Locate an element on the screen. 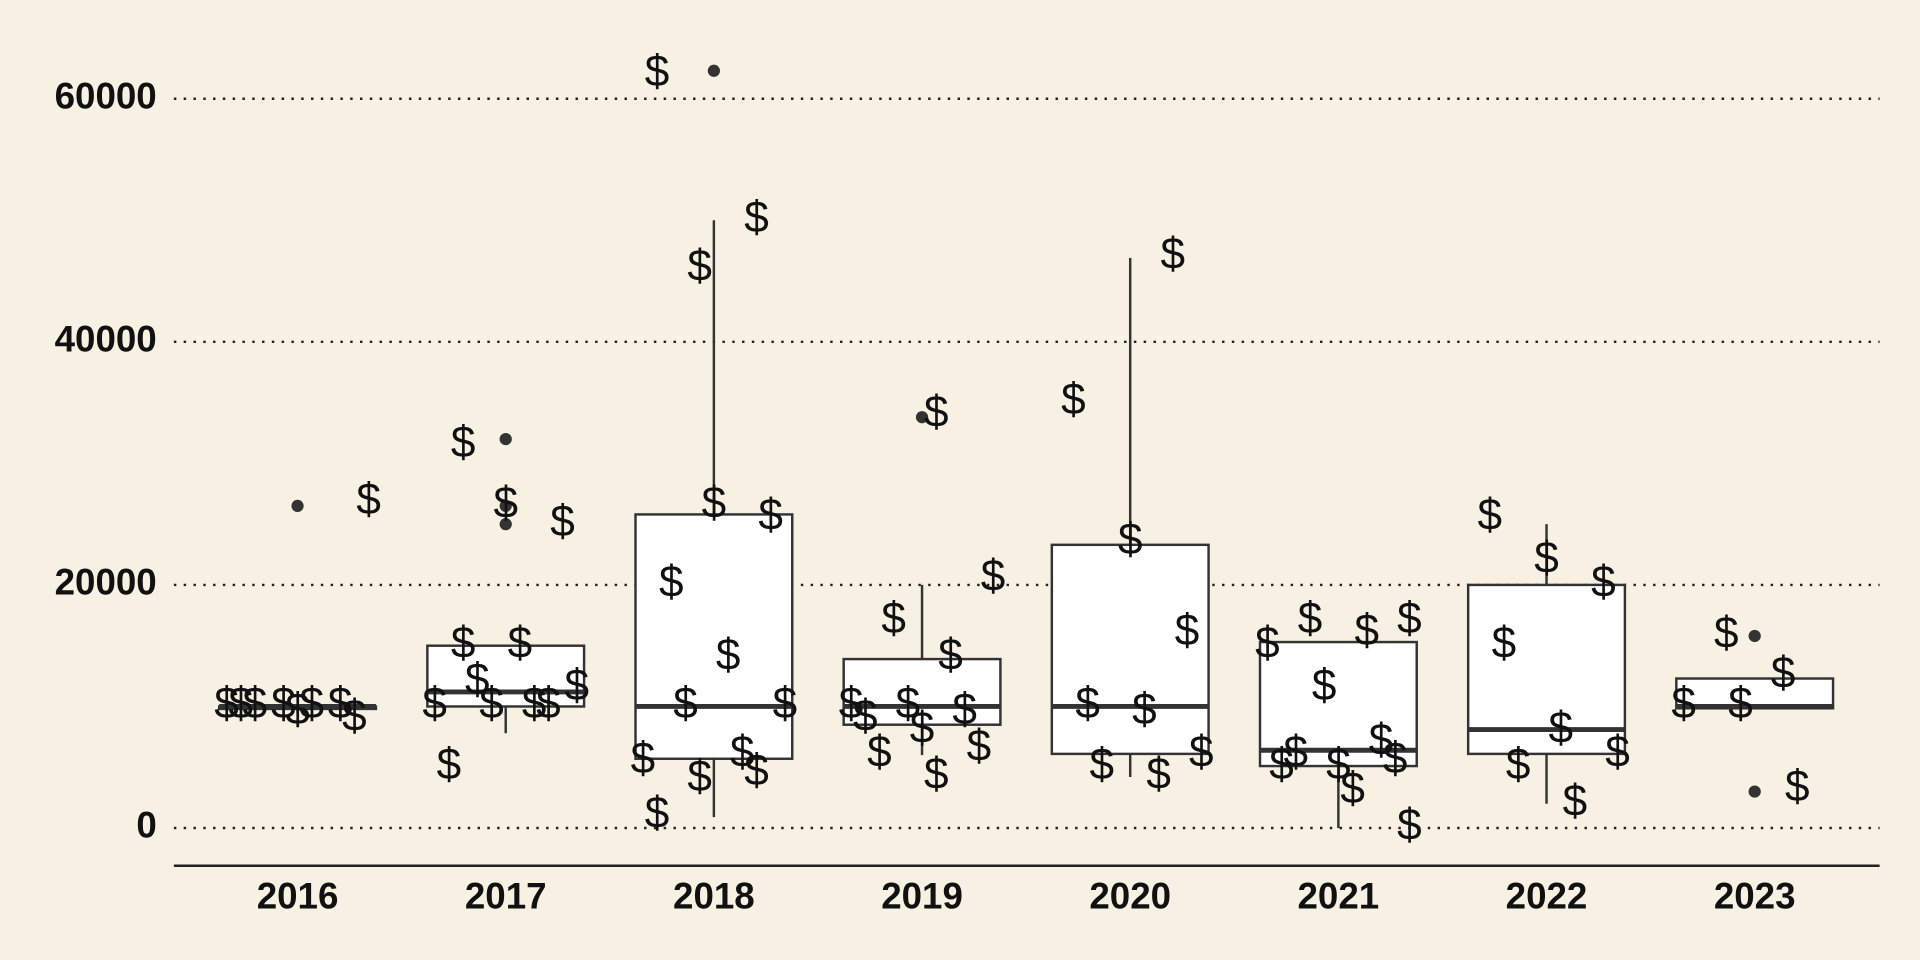  y-tick-label: 60000 is located at coordinates (106, 95).